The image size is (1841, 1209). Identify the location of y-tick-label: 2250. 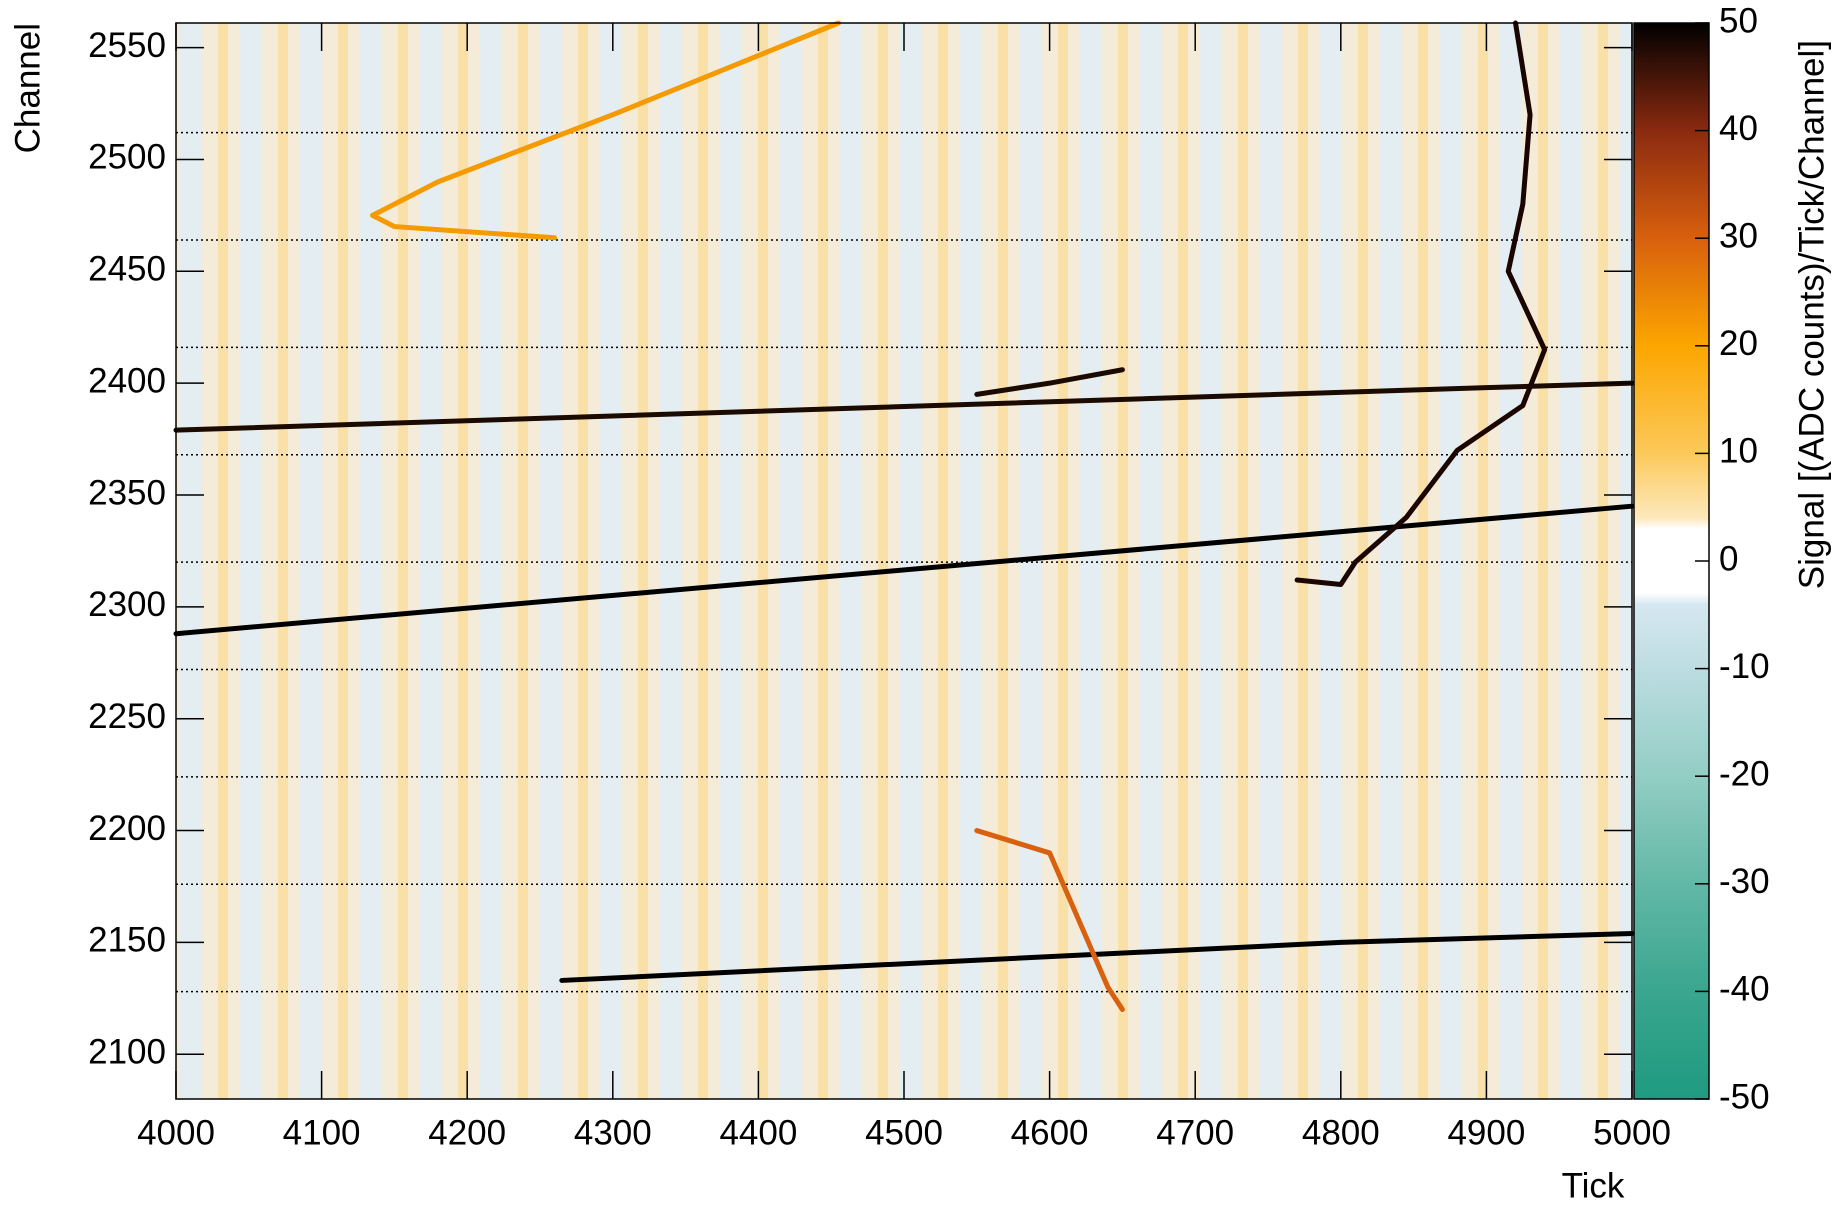
(127, 716).